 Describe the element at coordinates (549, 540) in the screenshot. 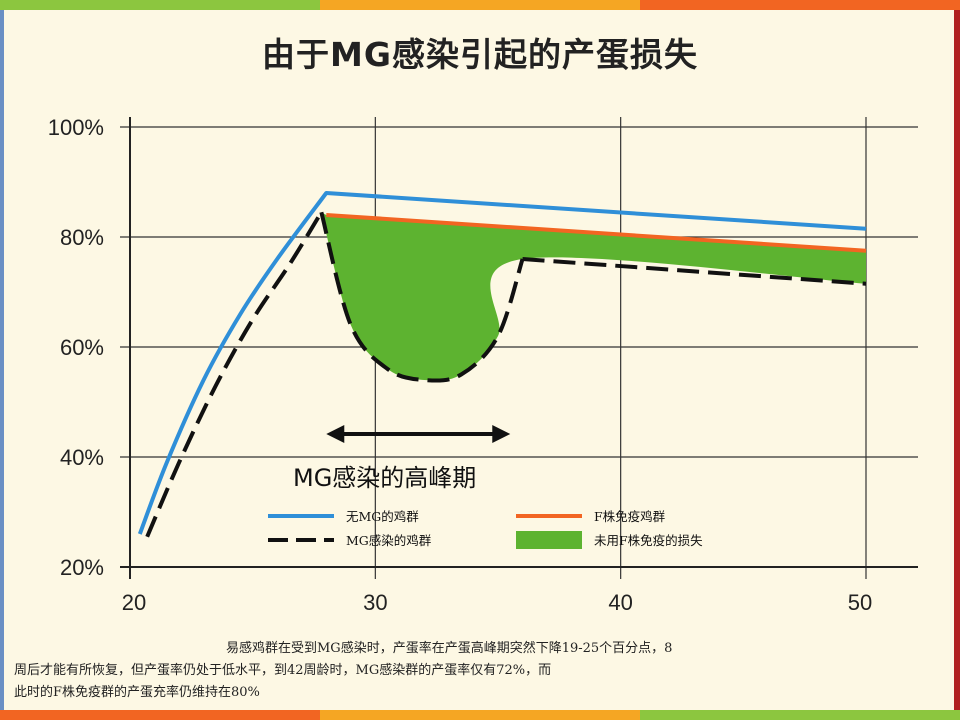

I see `legend-swatch-green` at that location.